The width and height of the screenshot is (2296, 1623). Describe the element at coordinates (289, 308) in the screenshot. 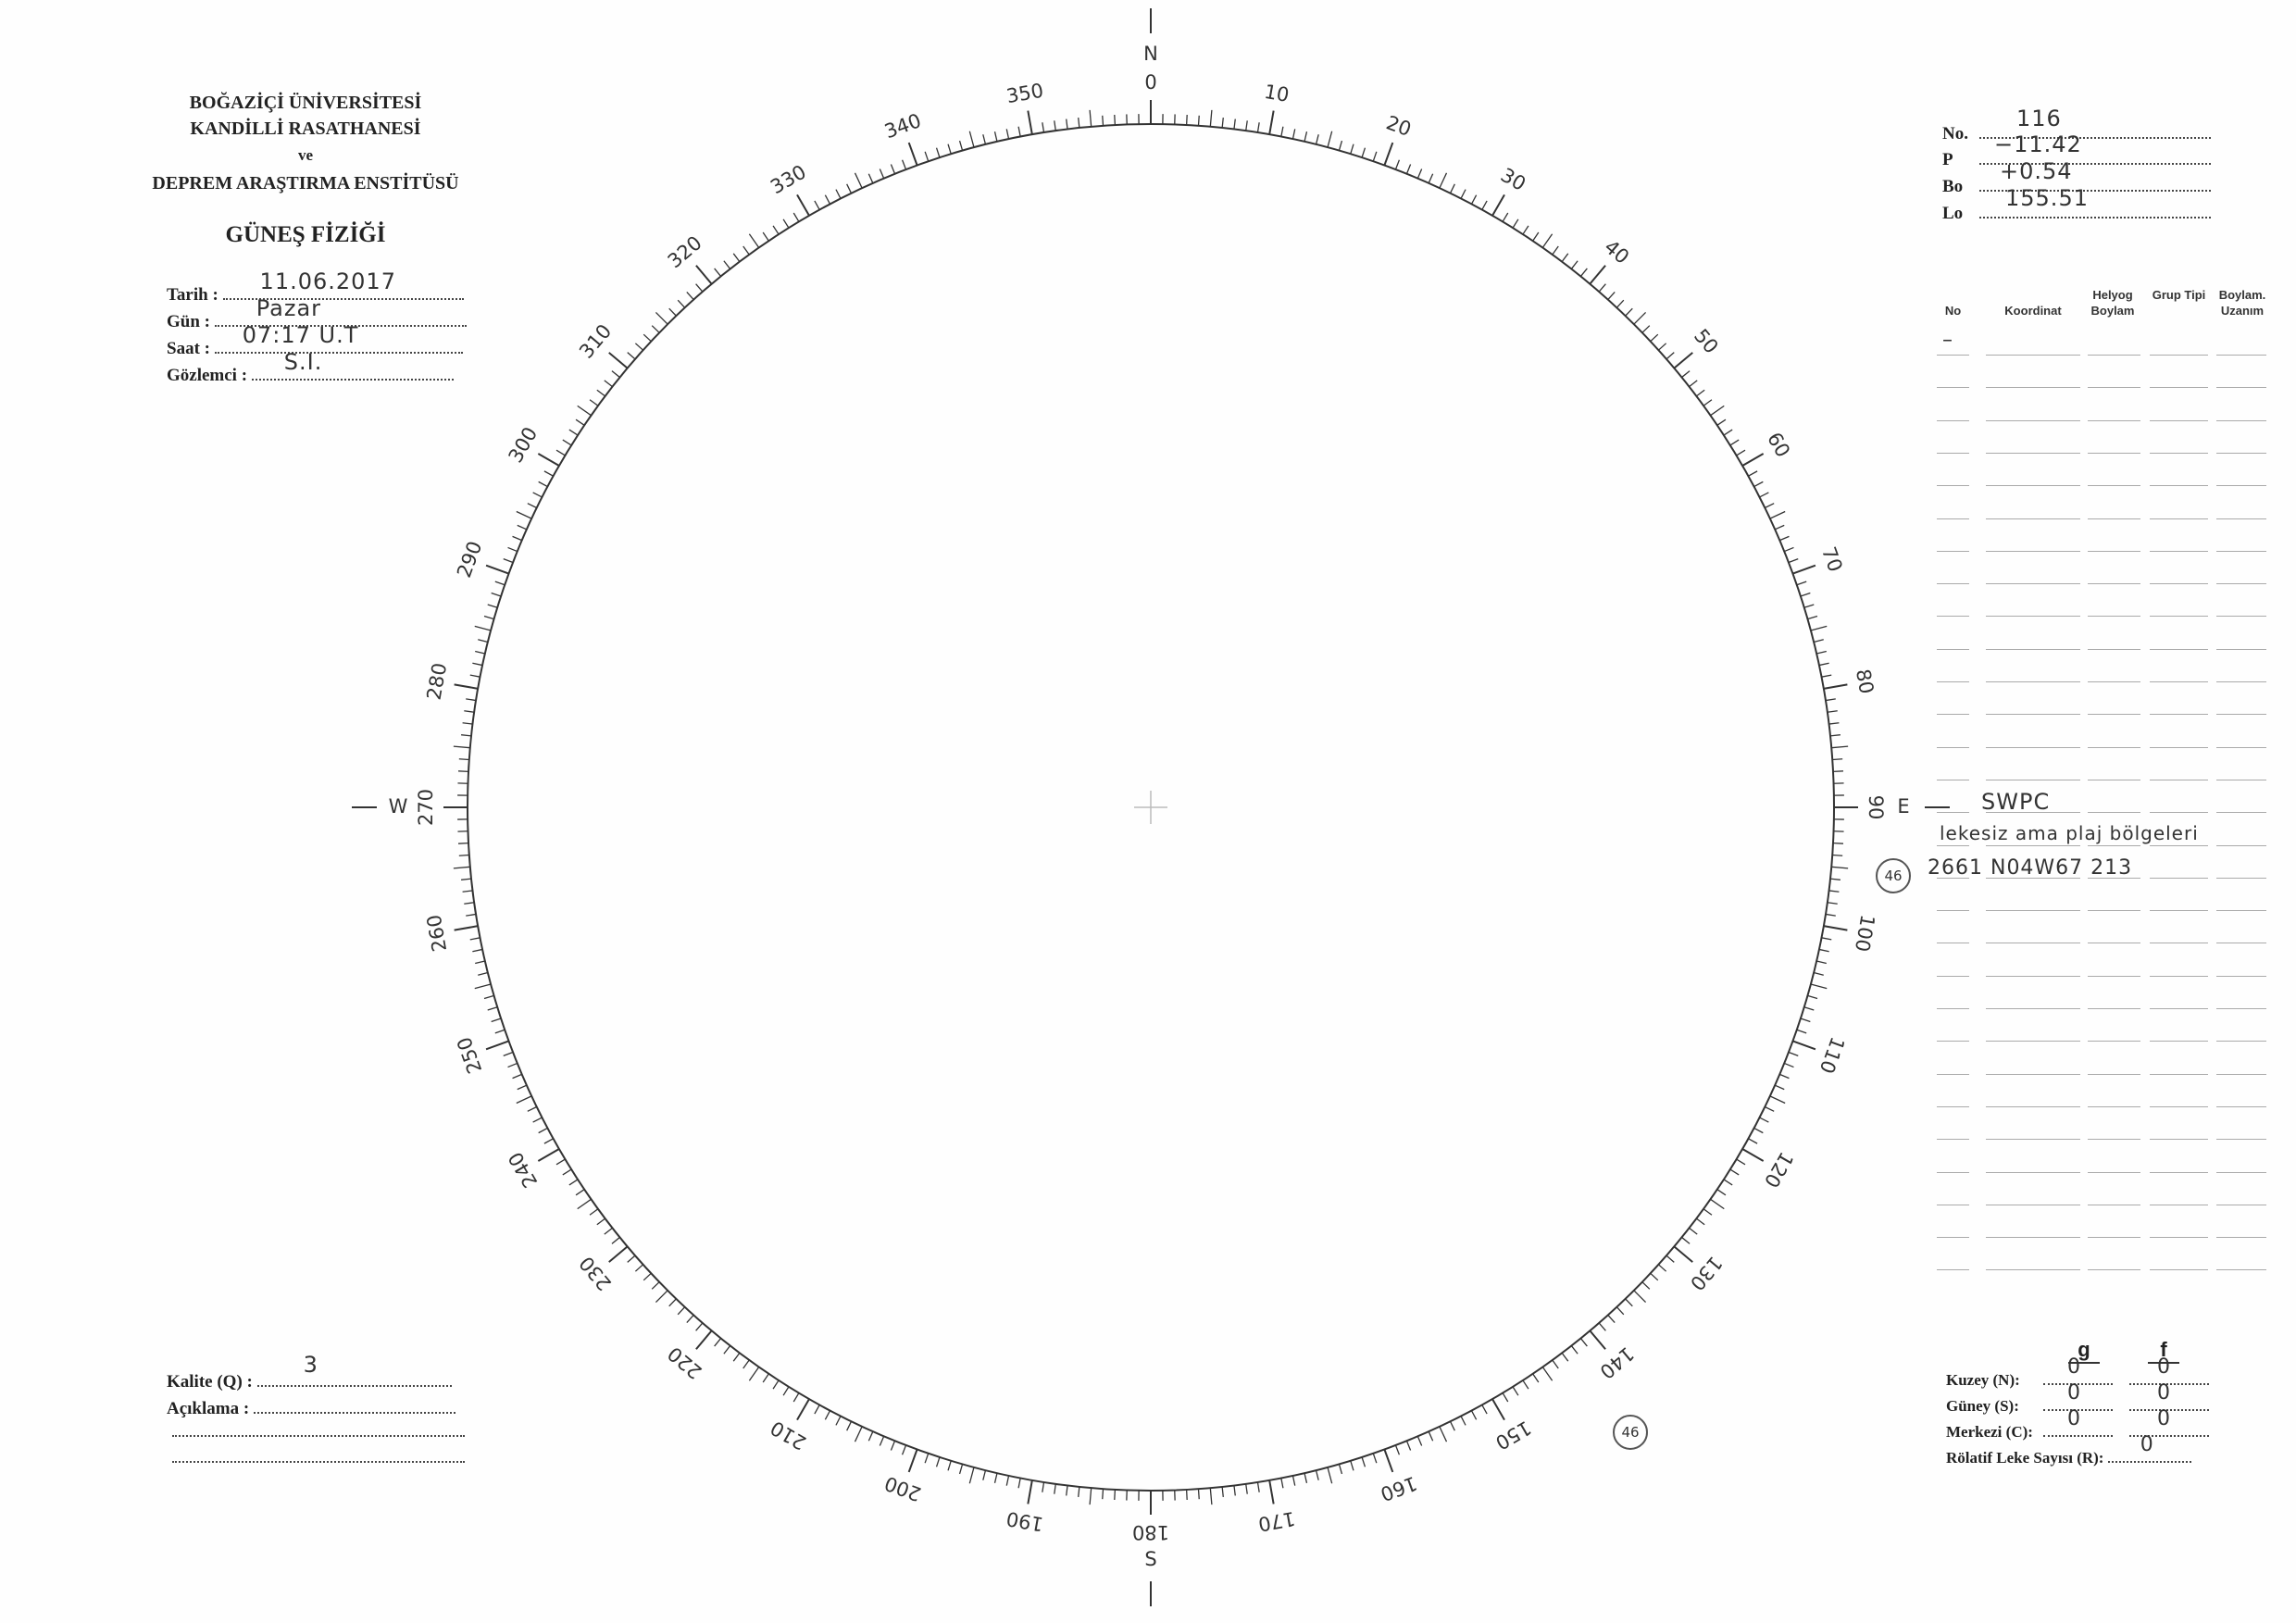

I see `gun-value: Pazar` at that location.